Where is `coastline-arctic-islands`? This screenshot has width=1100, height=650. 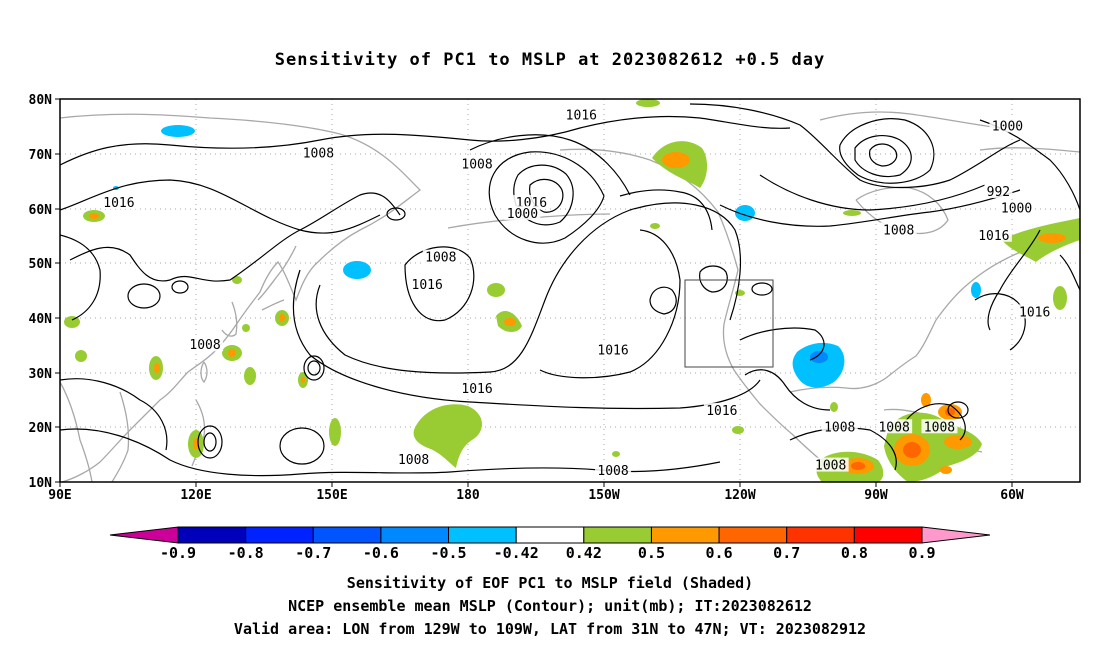
coastline-arctic-islands is located at coordinates (949, 132).